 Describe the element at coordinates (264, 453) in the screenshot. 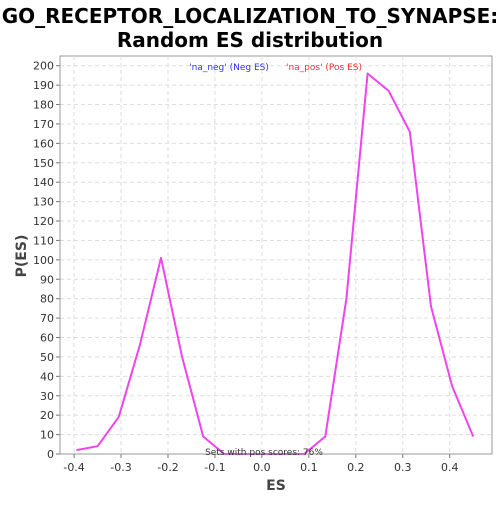

I see `pos-scores-annotation: Sets with pos scores: 76%` at that location.